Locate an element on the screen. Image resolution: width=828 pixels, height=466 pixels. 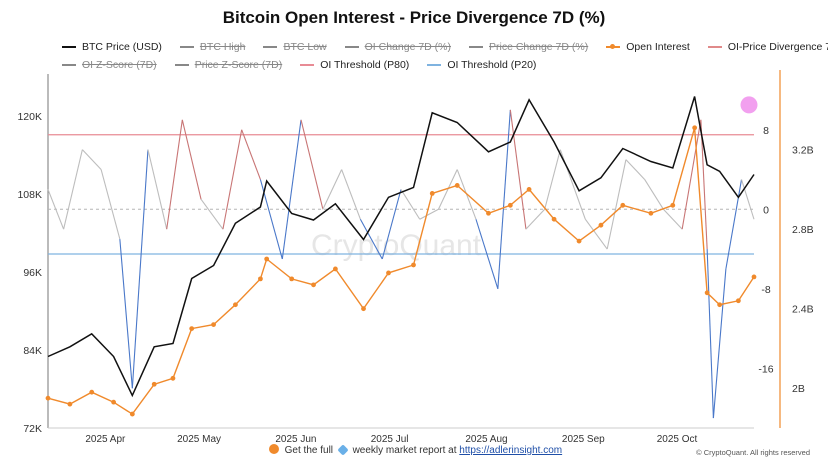
legend-label: BTC High is located at coordinates (222, 47).